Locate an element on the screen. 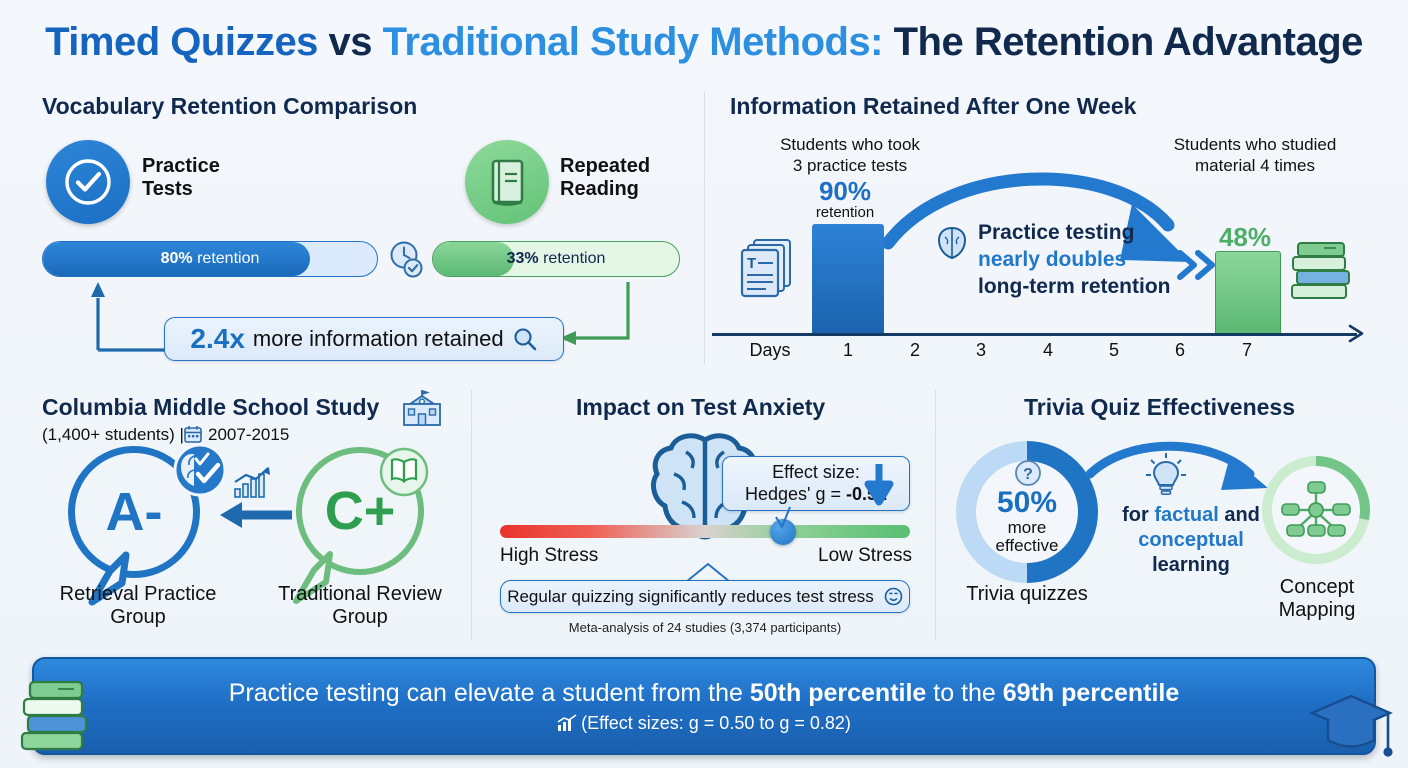 Image resolution: width=1408 pixels, height=768 pixels. clock-check-icon is located at coordinates (406, 260).